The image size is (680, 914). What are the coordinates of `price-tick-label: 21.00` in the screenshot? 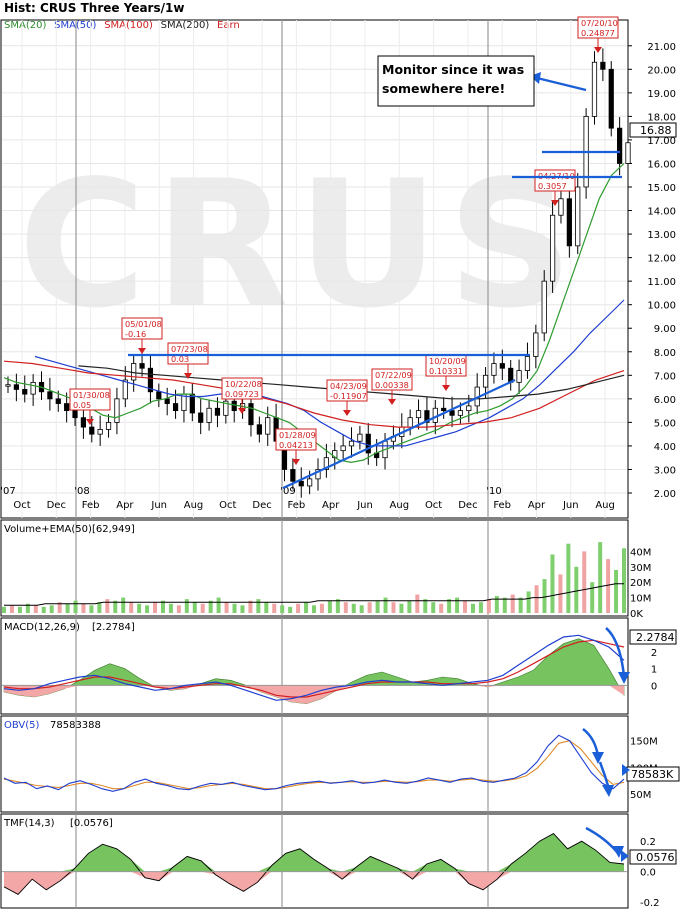 It's located at (661, 47).